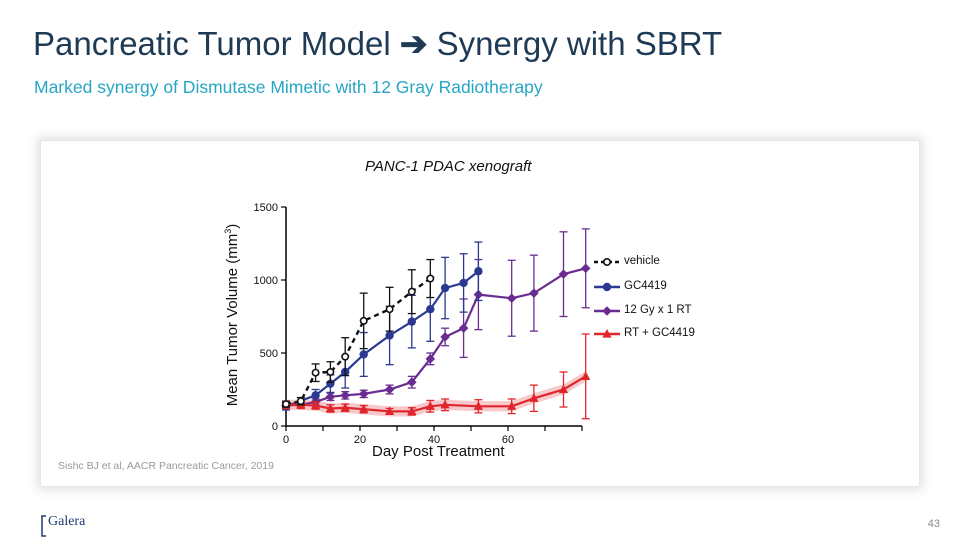 This screenshot has height=540, width=960. I want to click on chart-title: PANC-1 PDAC xenograft, so click(448, 166).